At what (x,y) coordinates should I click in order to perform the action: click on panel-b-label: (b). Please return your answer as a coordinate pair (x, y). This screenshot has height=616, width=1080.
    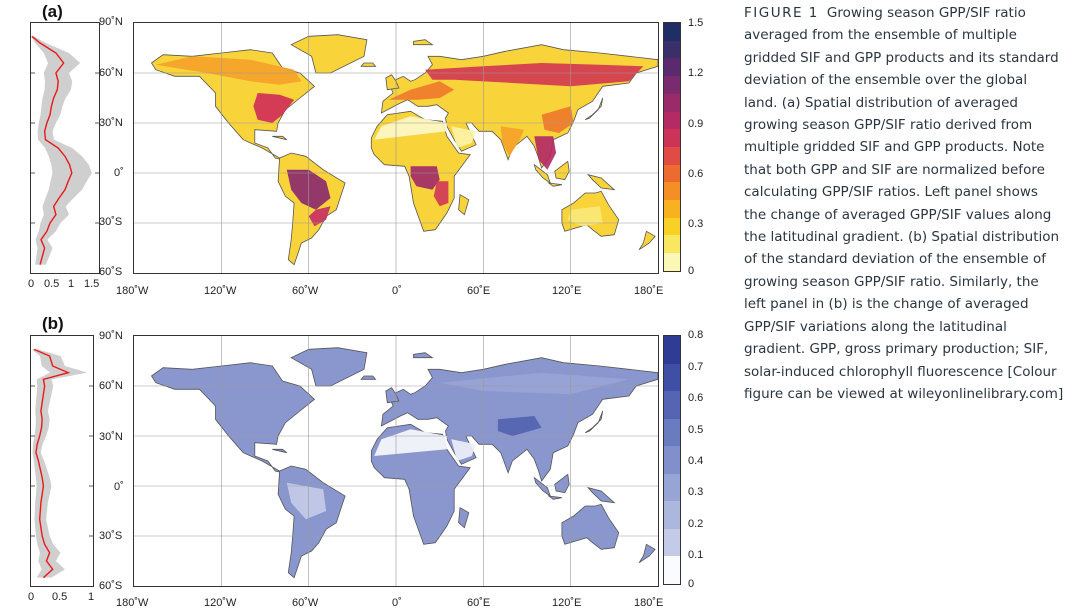
    Looking at the image, I should click on (53, 323).